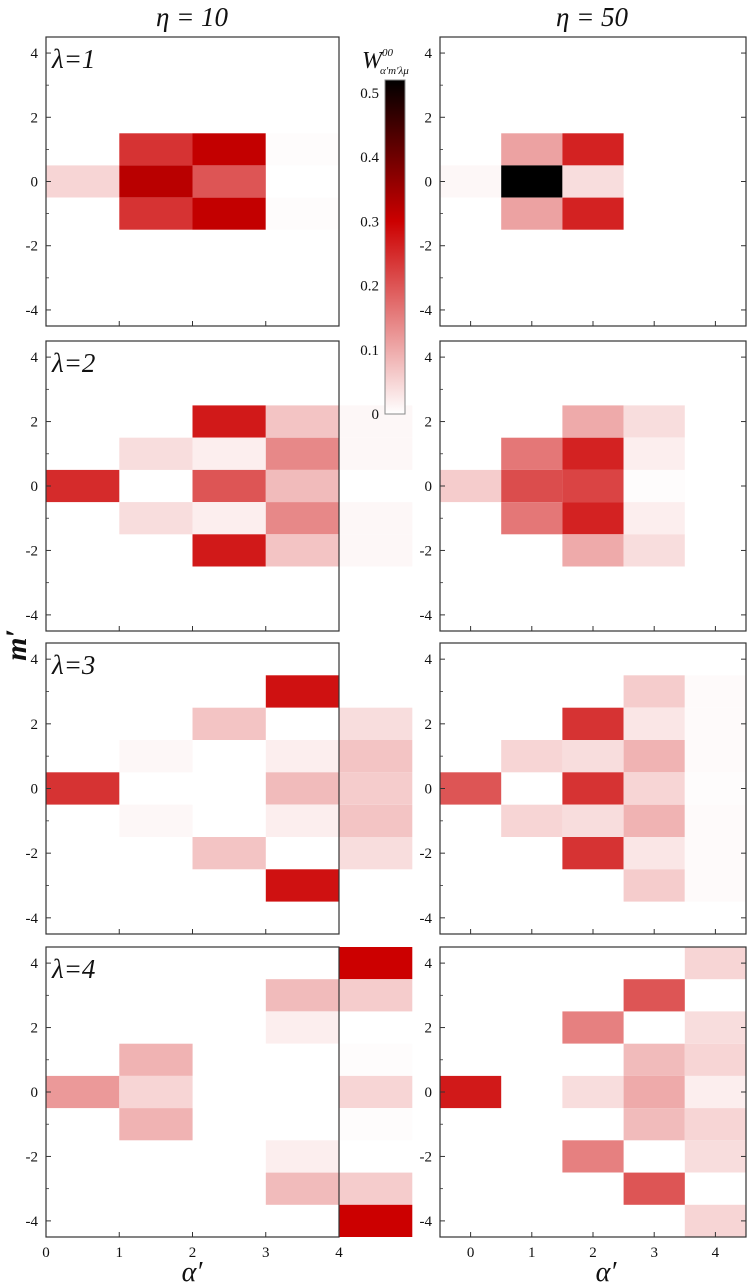  I want to click on x-tick-label: 2, so click(193, 1253).